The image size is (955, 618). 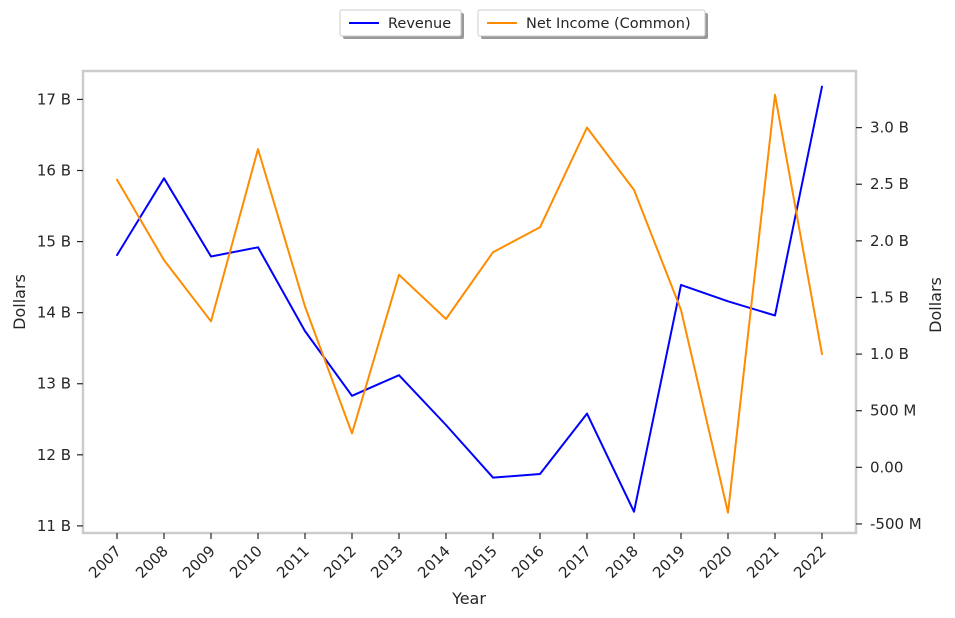 I want to click on legend-item-net-income: Net Income (Common), so click(x=592, y=24).